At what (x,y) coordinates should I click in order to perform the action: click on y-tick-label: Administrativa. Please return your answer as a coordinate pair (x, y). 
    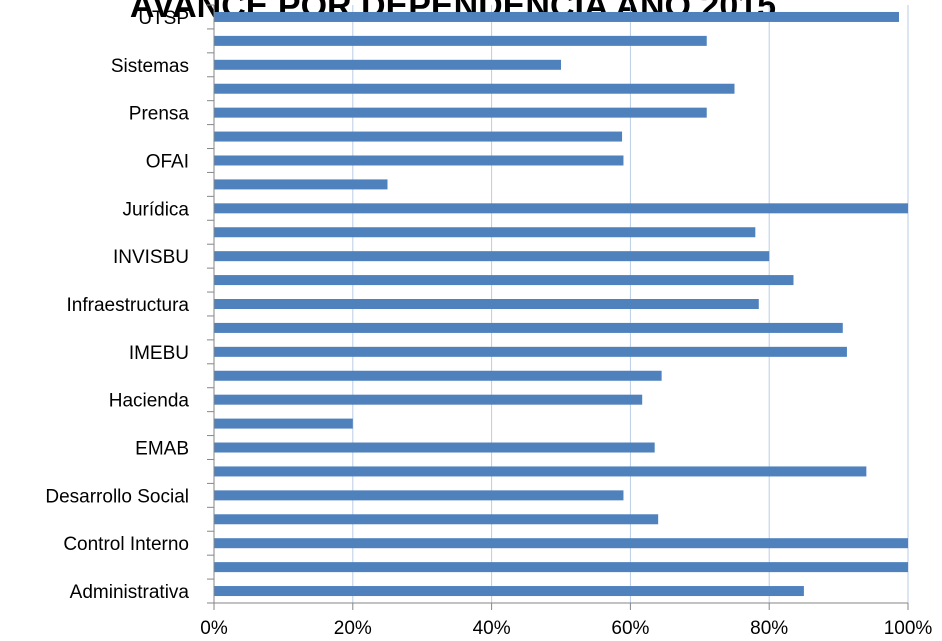
    Looking at the image, I should click on (130, 592).